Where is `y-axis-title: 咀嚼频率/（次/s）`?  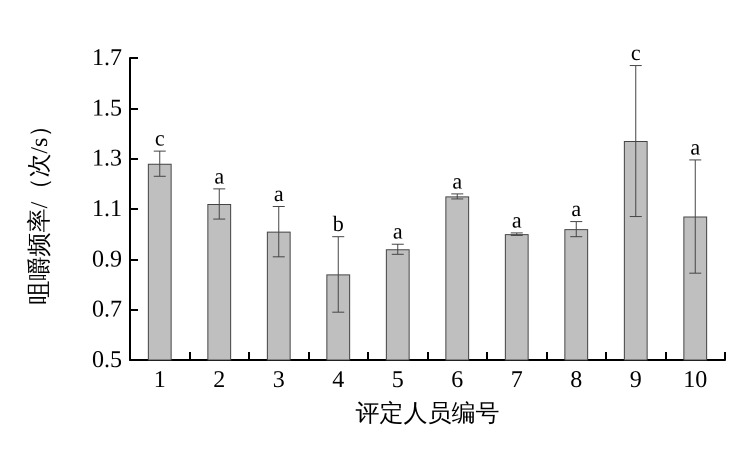 y-axis-title: 咀嚼频率/（次/s） is located at coordinates (39, 209).